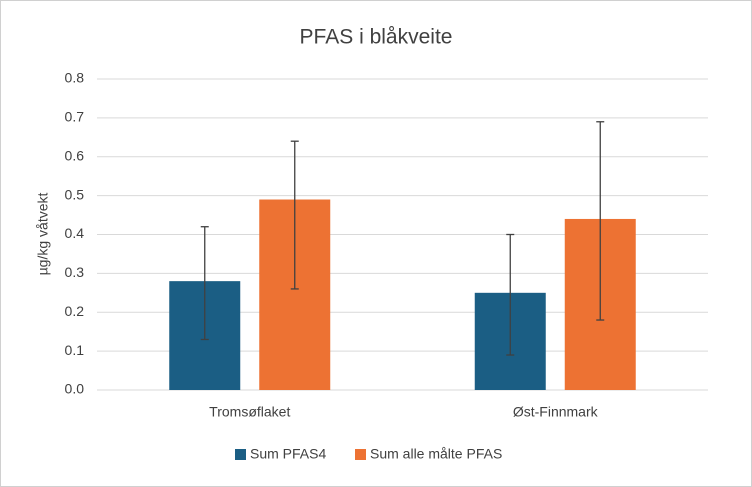  What do you see at coordinates (75, 117) in the screenshot?
I see `y-tick-label: 0.7` at bounding box center [75, 117].